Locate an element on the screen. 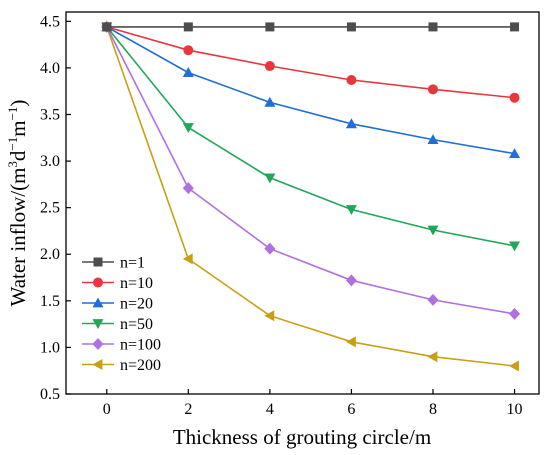 The image size is (550, 455). legend-label: n=200 is located at coordinates (140, 365).